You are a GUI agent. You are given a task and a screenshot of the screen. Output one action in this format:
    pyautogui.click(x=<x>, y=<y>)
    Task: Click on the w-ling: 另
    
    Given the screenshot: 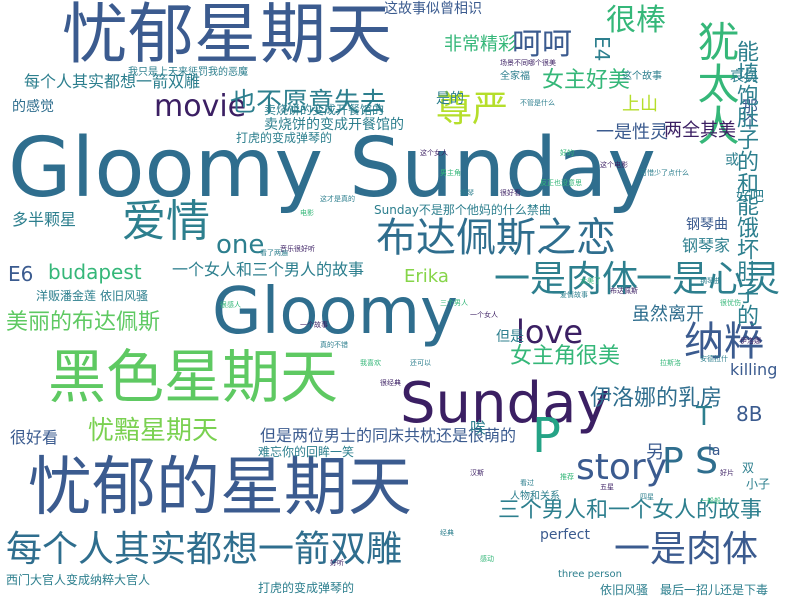 What is the action you would take?
    pyautogui.click(x=655, y=452)
    